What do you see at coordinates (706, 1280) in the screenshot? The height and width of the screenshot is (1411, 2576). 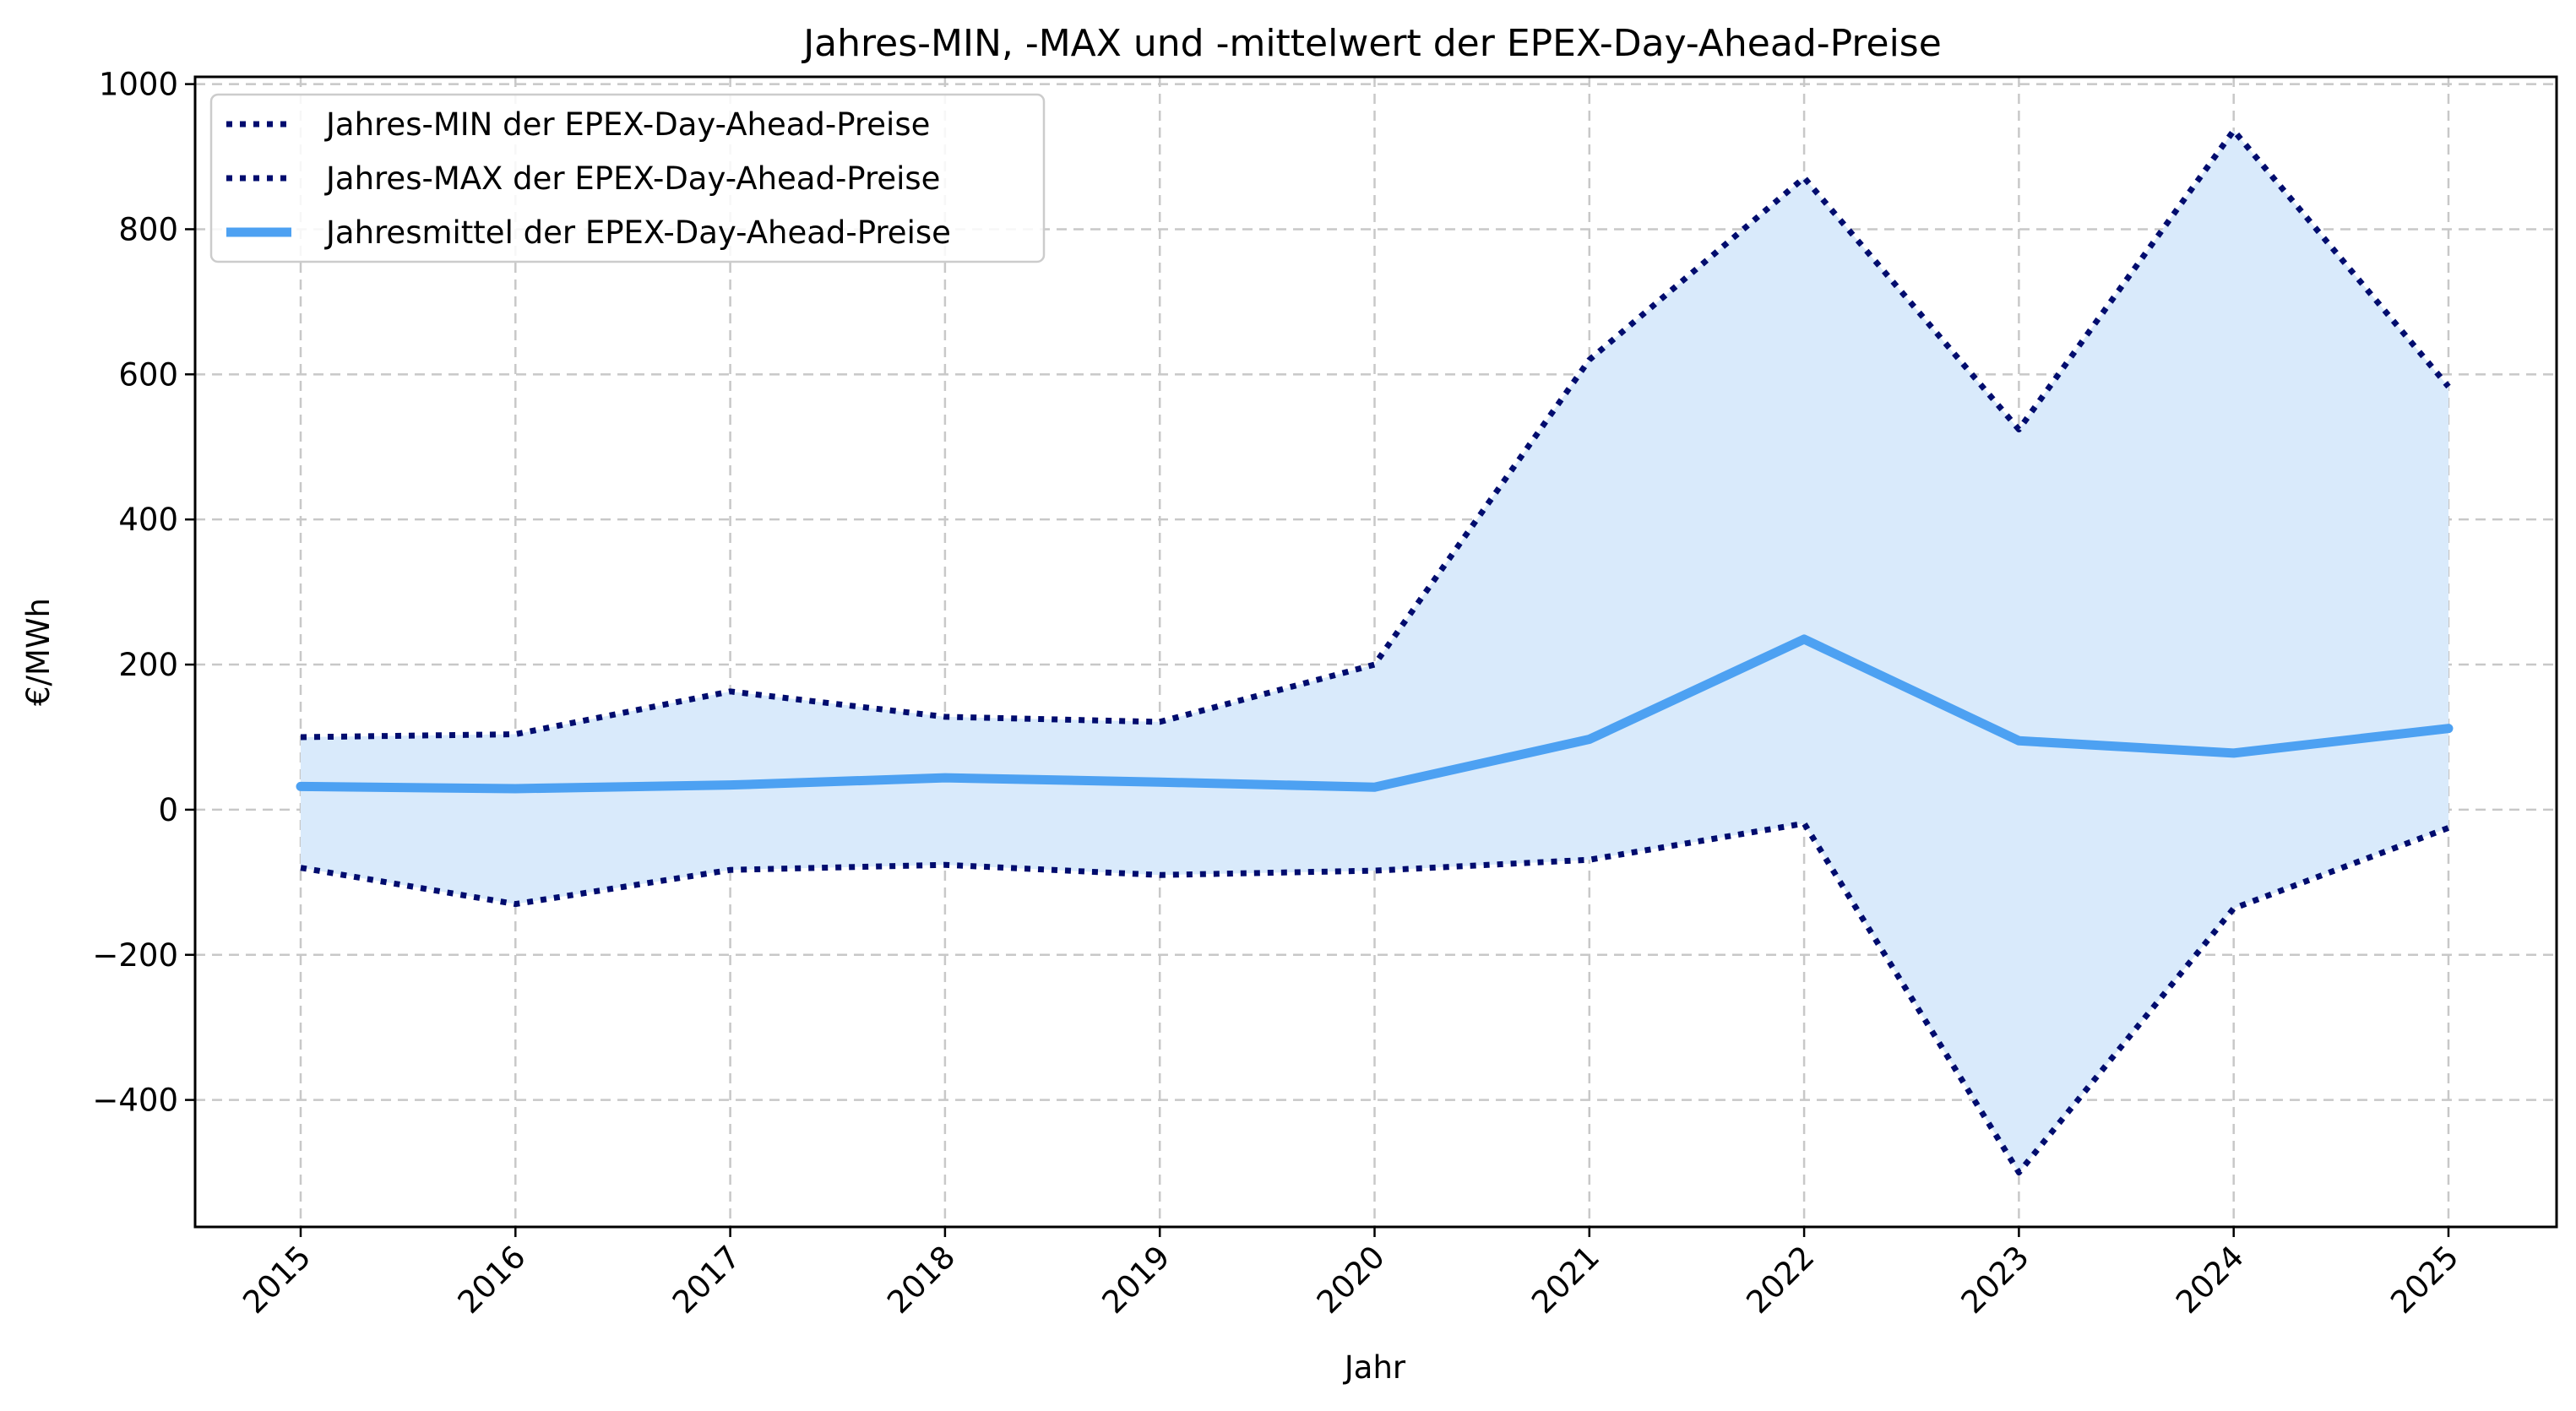 I see `x-tick-label: 2017` at bounding box center [706, 1280].